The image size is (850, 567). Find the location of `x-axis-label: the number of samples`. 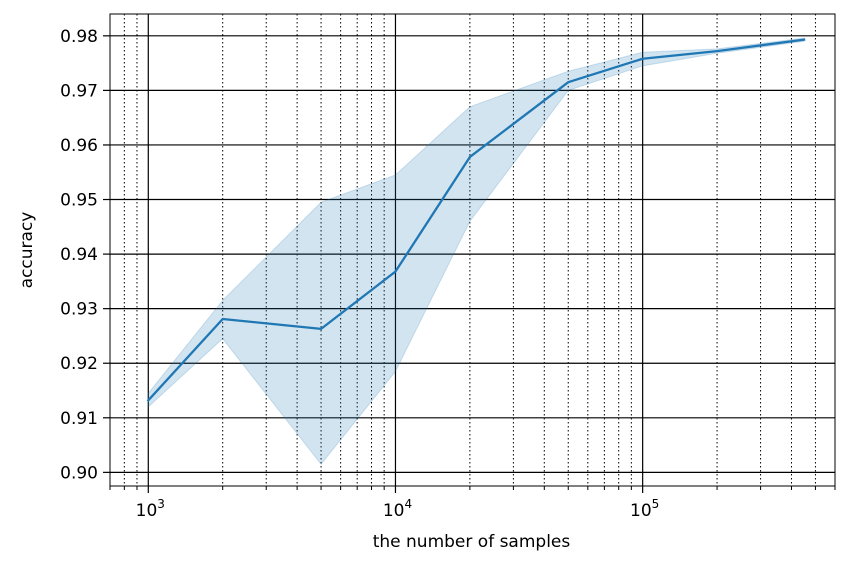

x-axis-label: the number of samples is located at coordinates (472, 542).